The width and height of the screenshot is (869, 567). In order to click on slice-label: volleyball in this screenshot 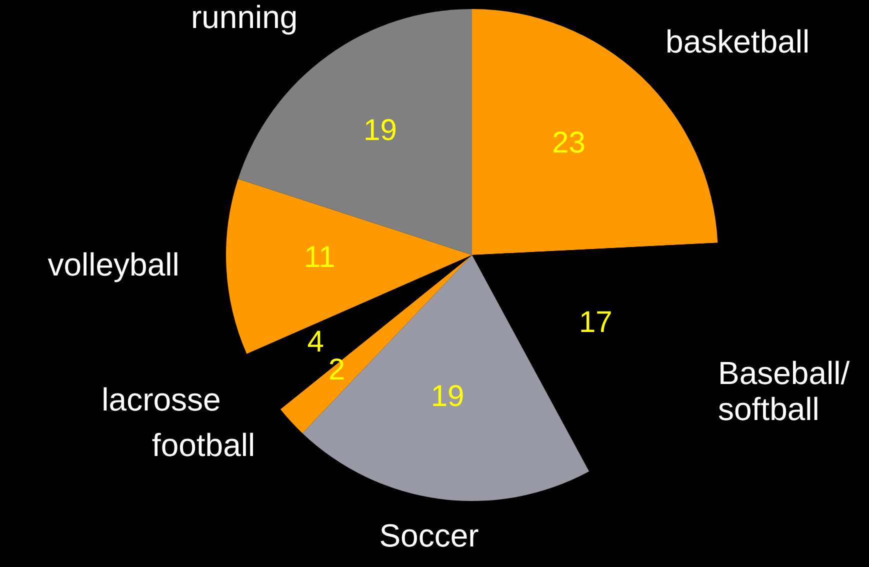, I will do `click(114, 264)`.